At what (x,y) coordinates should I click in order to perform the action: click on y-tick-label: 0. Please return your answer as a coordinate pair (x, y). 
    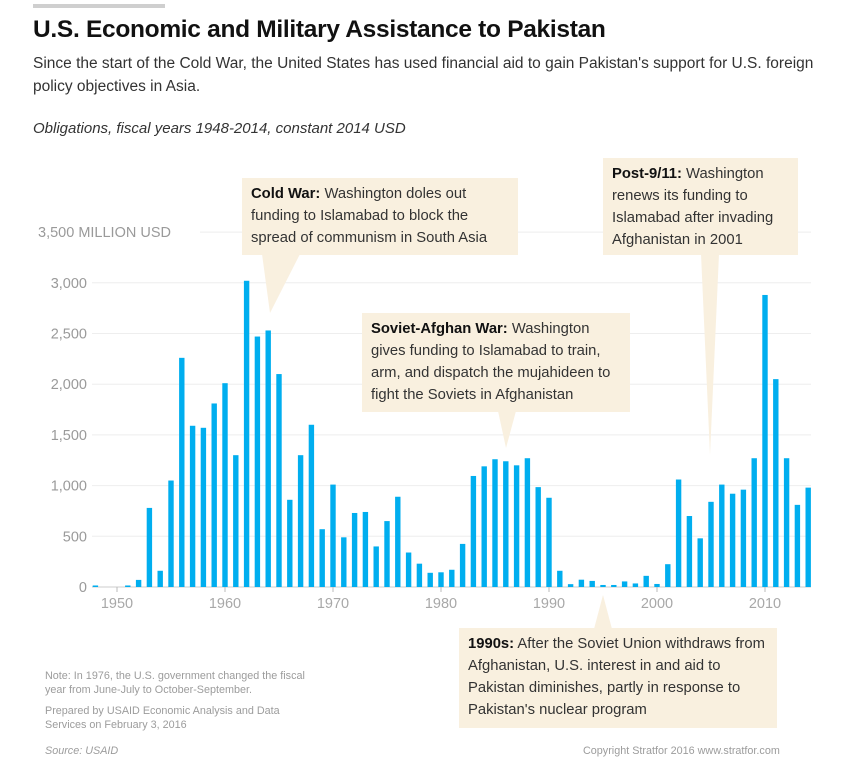
    Looking at the image, I should click on (83, 588).